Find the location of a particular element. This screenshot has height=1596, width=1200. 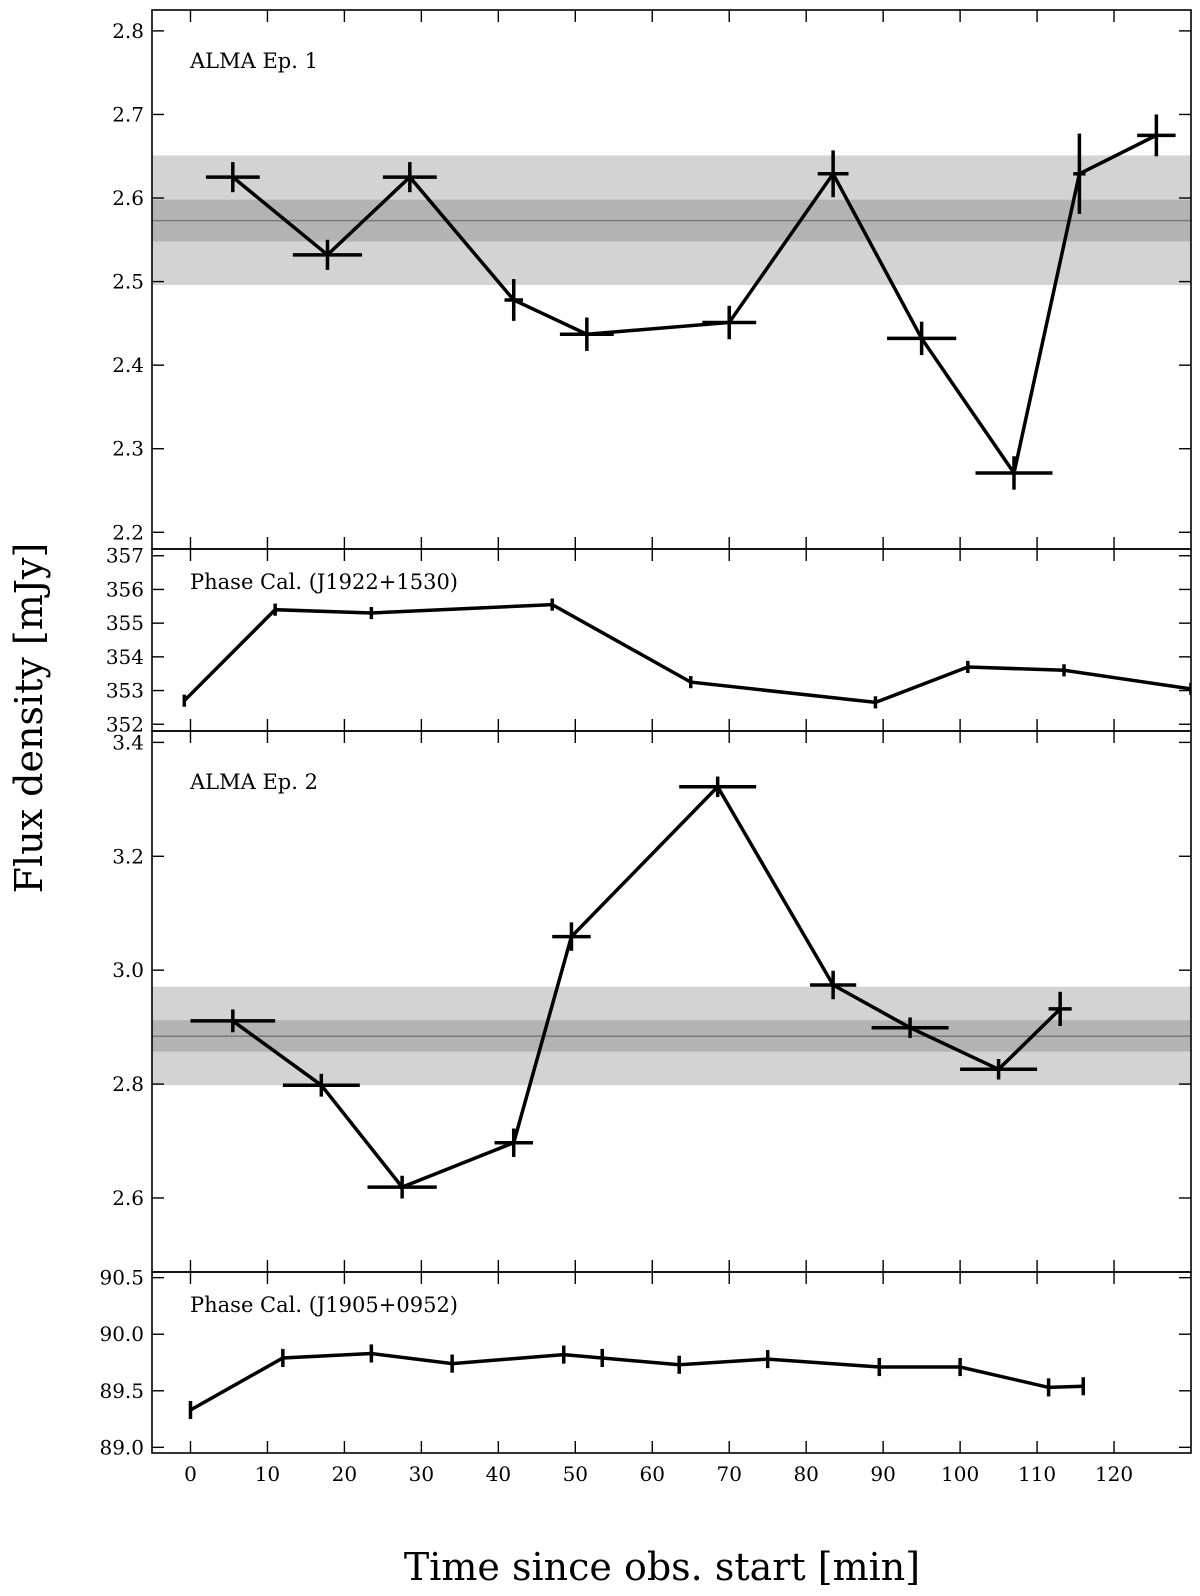

cal1-ytick-label: 356 is located at coordinates (125, 589).